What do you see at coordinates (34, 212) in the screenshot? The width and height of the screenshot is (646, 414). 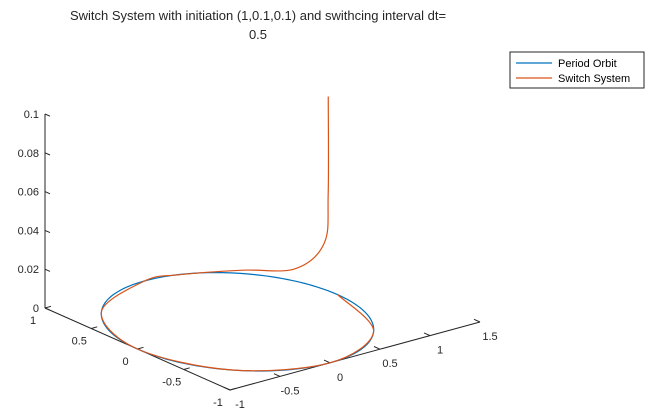 I see `z-ticks: 0 0.02 0.04 0.06 0.08 0.1` at bounding box center [34, 212].